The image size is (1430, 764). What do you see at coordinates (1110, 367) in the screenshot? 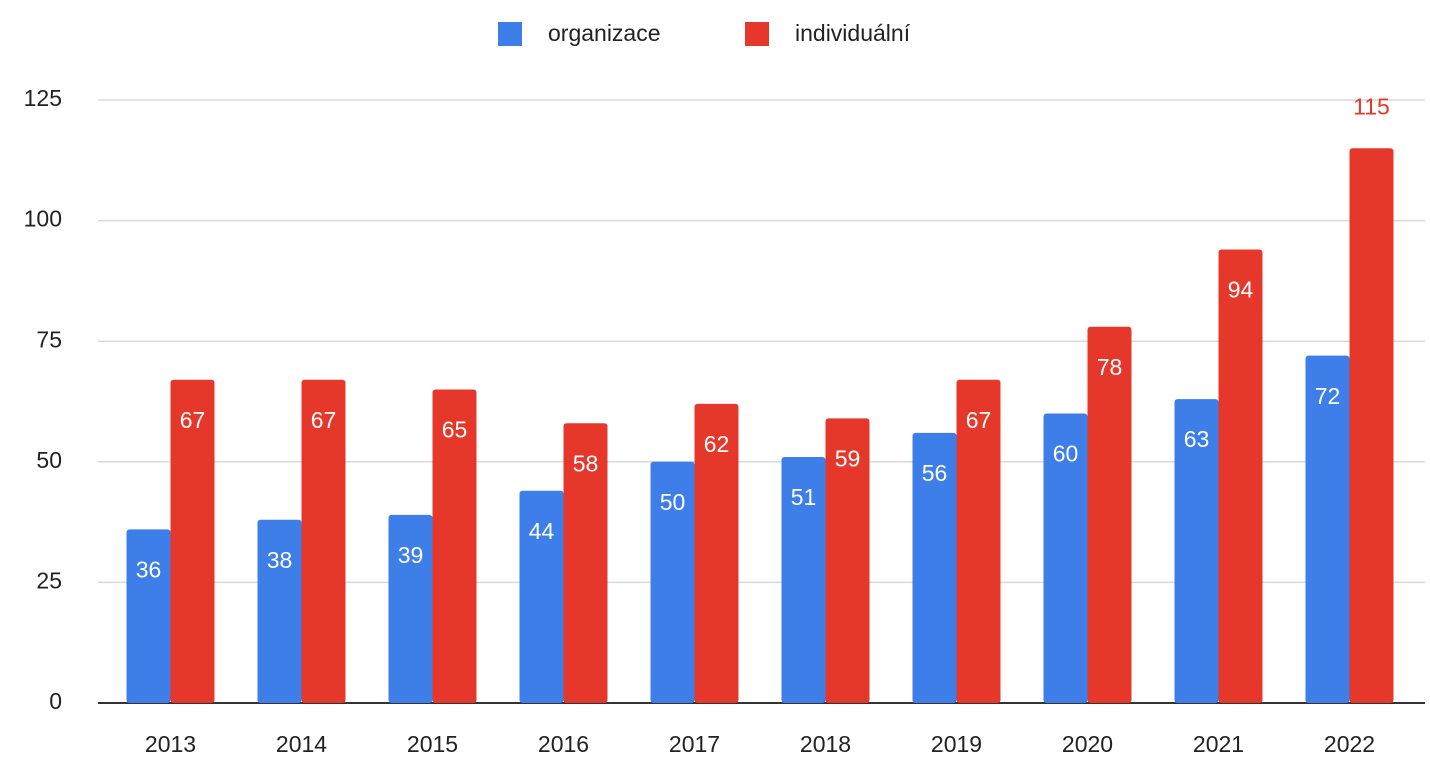
I see `data-label: 78` at bounding box center [1110, 367].